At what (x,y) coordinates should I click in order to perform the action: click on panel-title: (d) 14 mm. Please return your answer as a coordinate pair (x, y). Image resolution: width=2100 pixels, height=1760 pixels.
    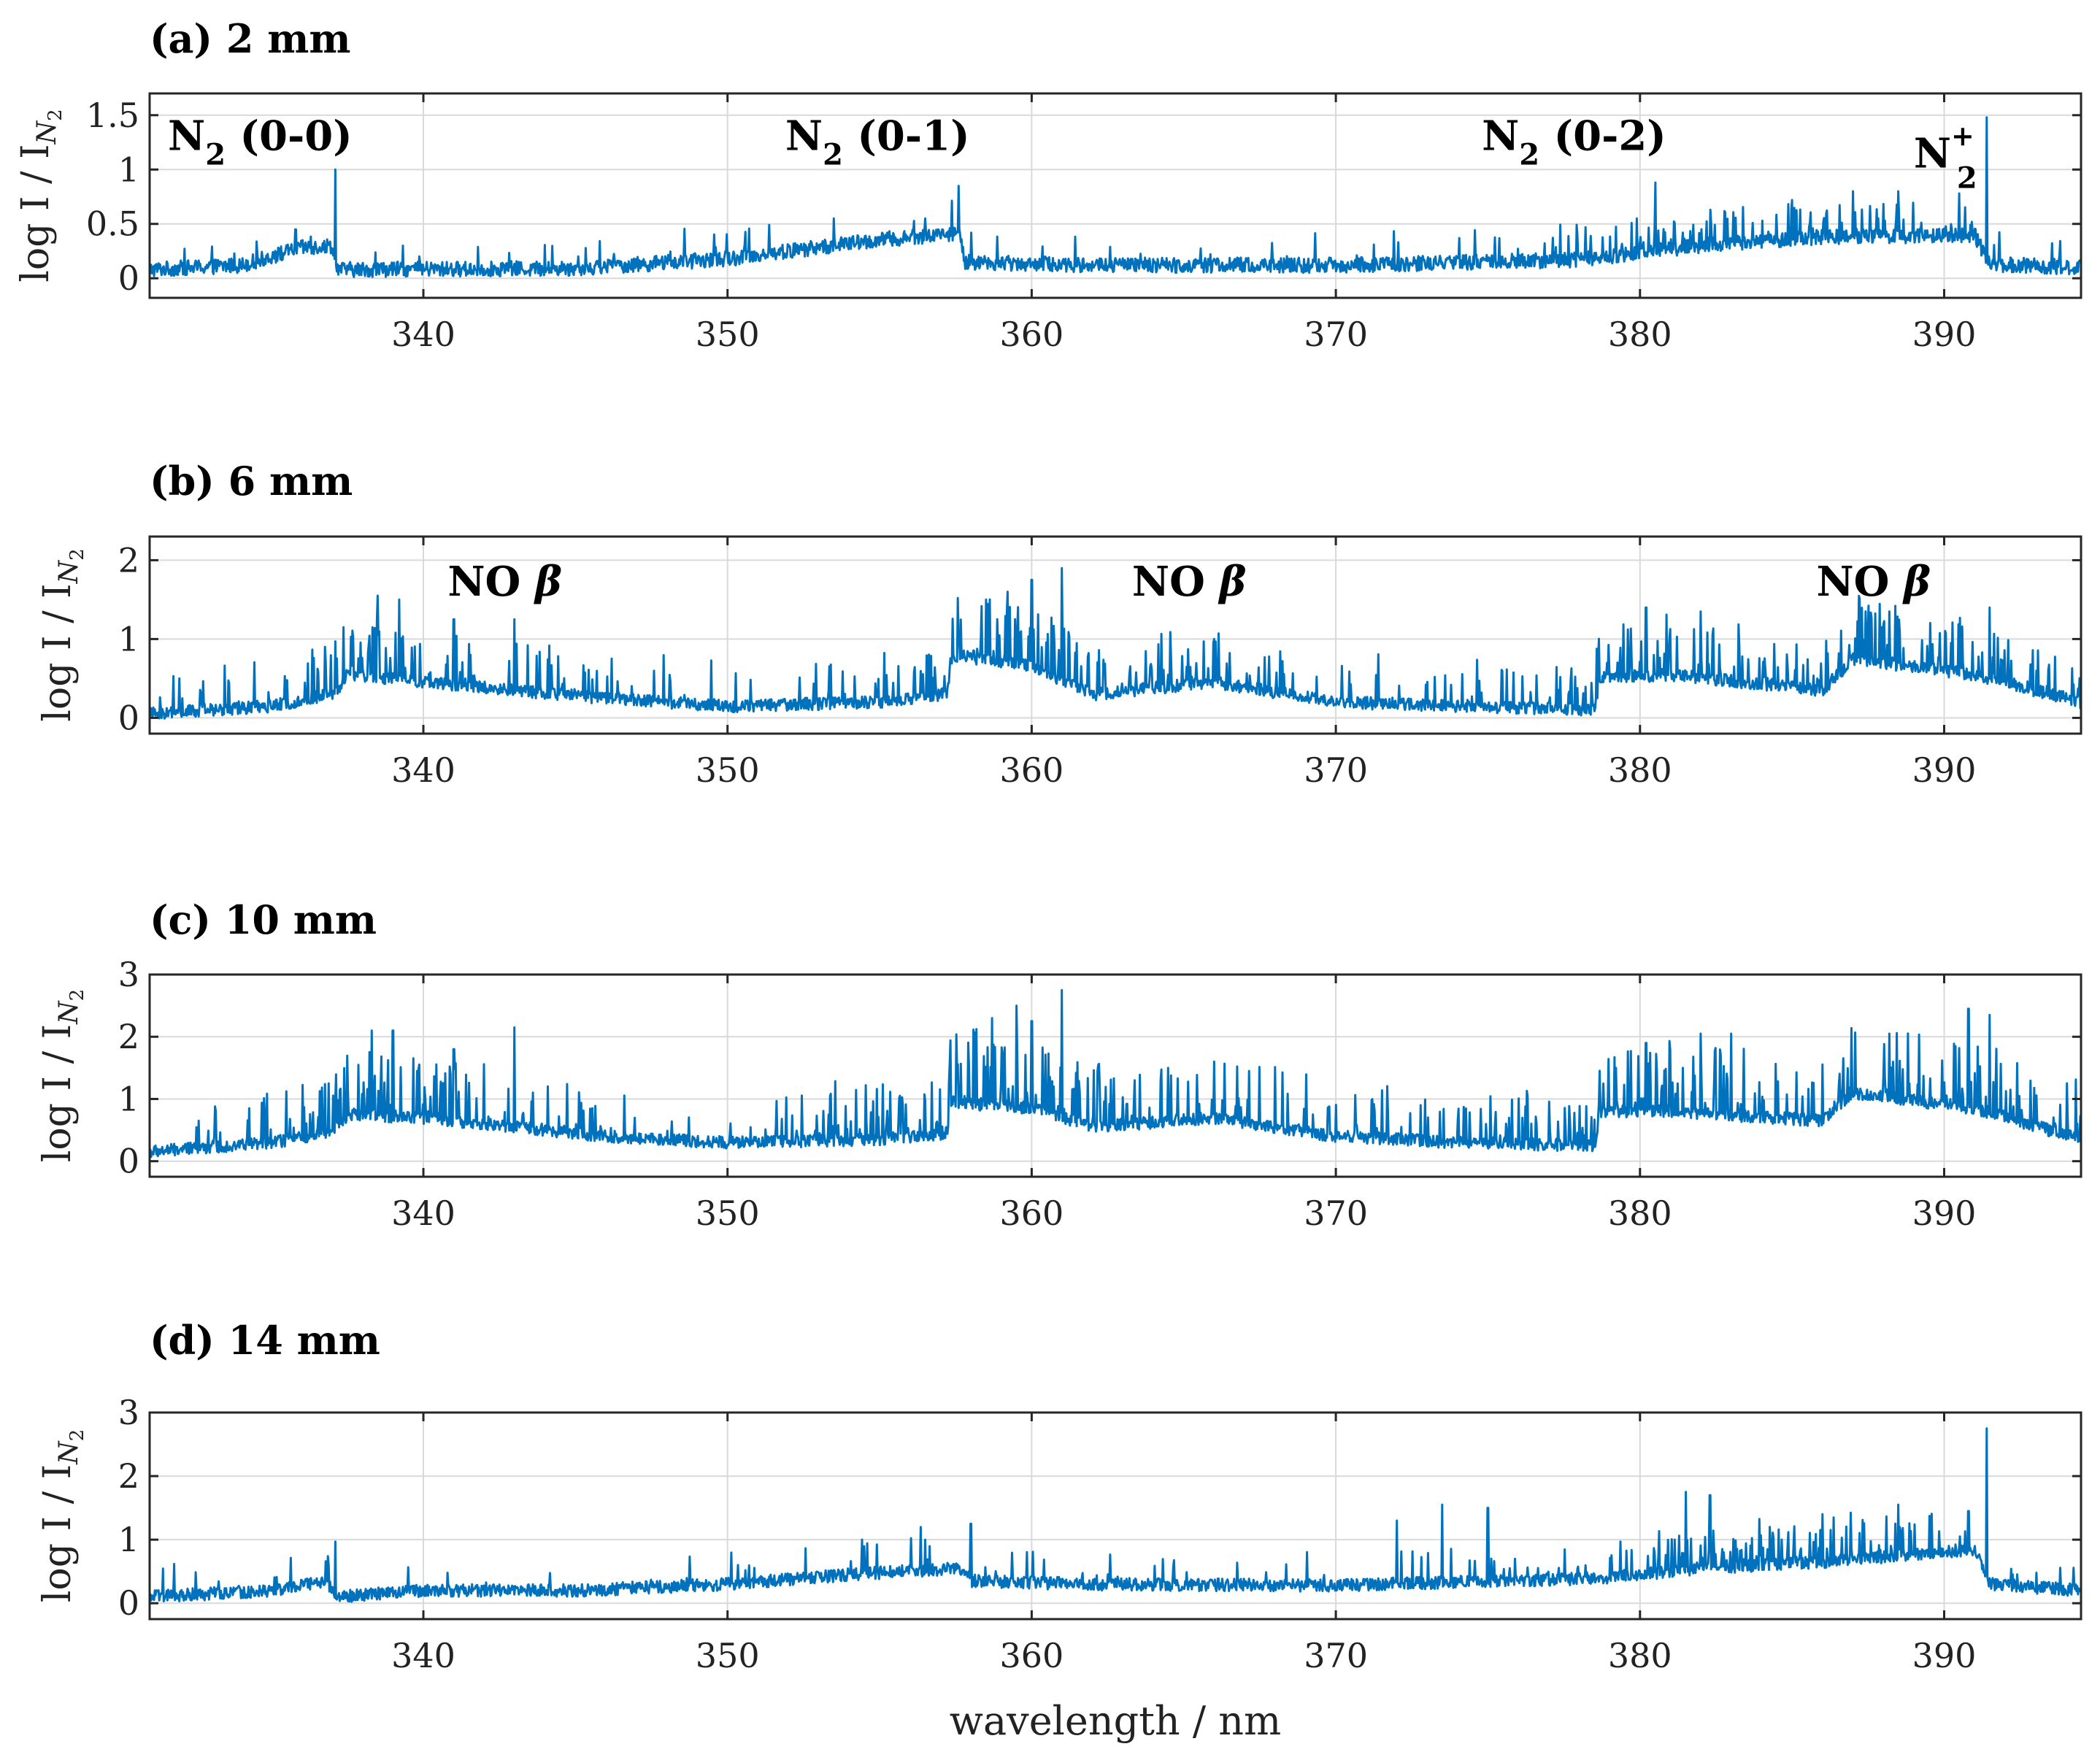
    Looking at the image, I should click on (265, 1340).